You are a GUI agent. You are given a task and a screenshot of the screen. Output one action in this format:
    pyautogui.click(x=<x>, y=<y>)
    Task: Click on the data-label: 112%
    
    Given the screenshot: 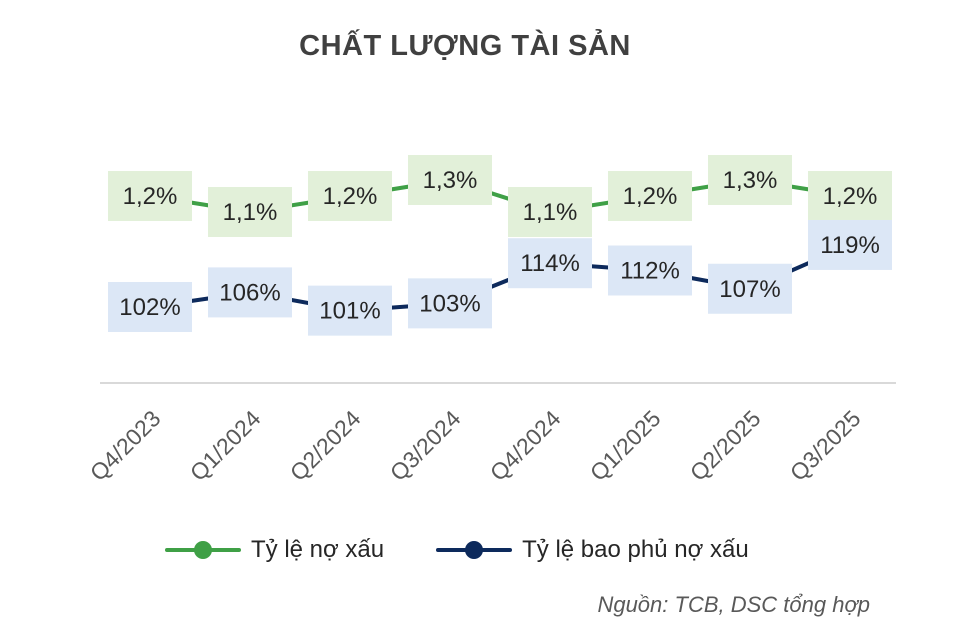 What is the action you would take?
    pyautogui.click(x=650, y=271)
    